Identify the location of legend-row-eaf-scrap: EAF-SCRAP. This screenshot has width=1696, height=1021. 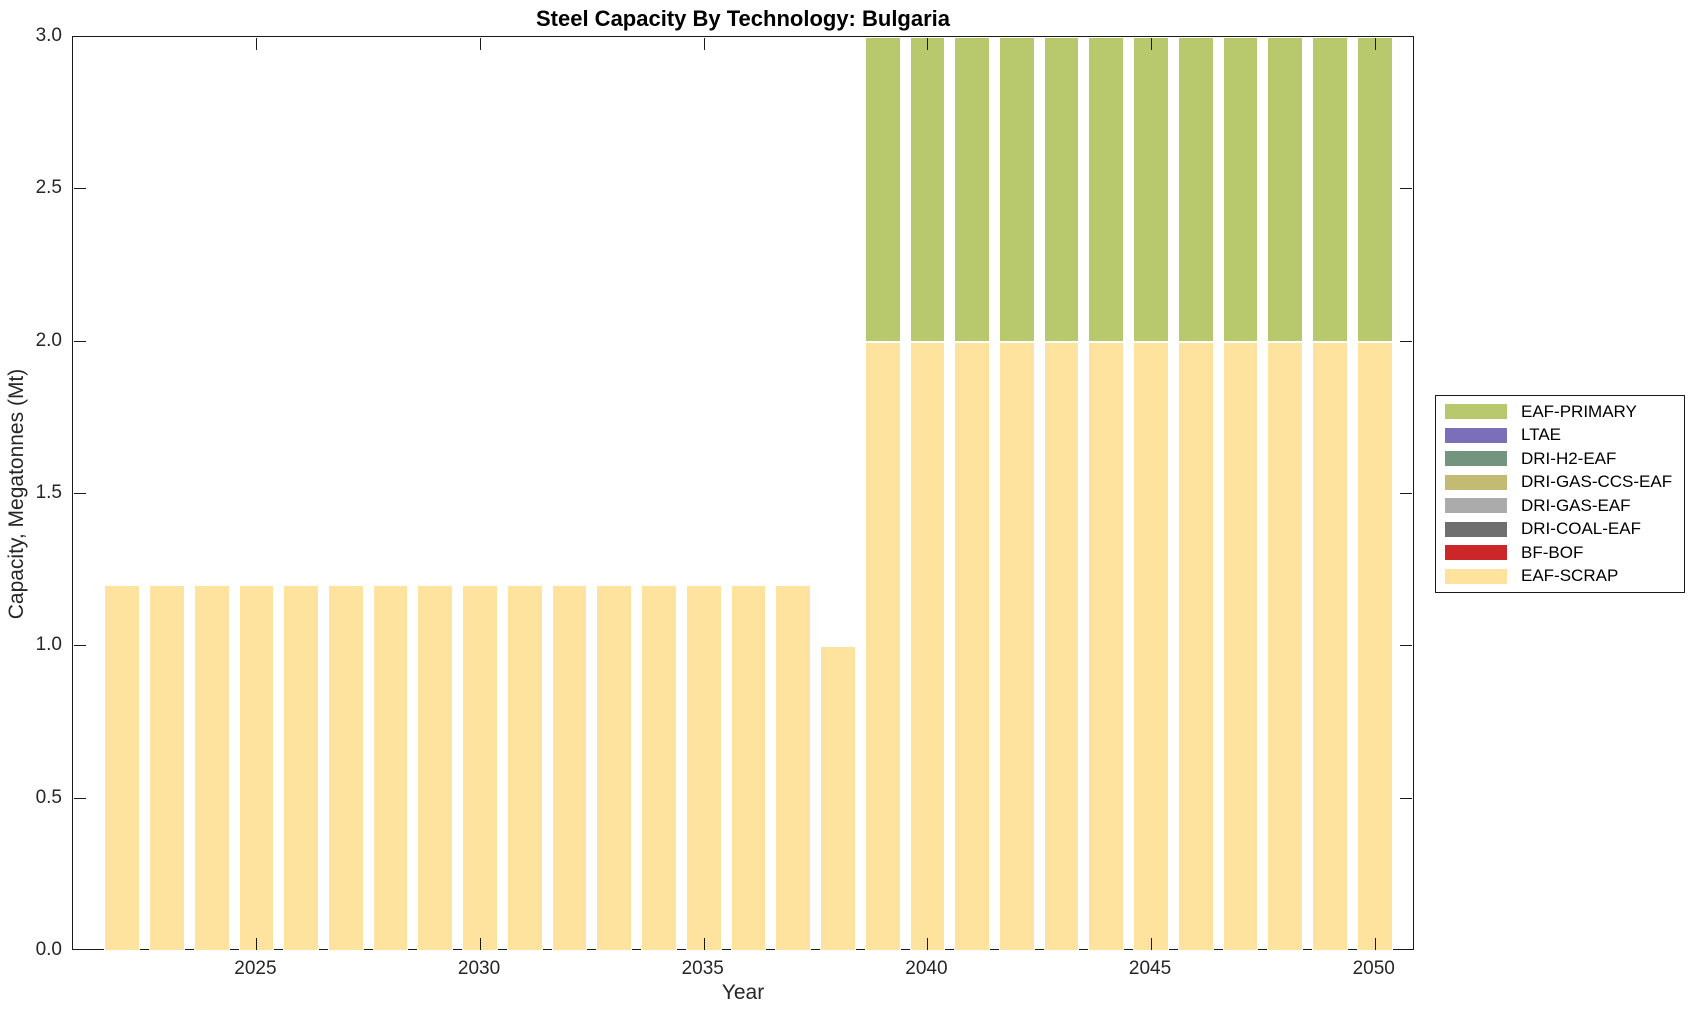
(1564, 576).